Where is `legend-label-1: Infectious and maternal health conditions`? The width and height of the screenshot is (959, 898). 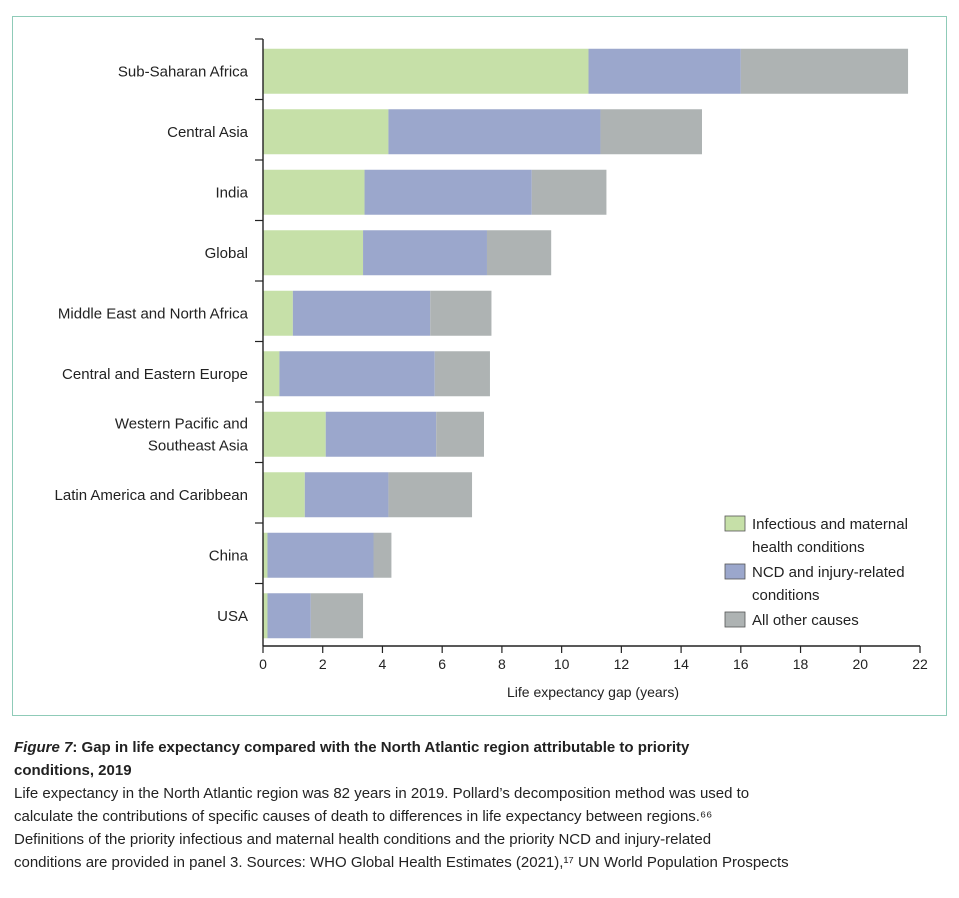 legend-label-1: Infectious and maternal health conditions is located at coordinates (830, 536).